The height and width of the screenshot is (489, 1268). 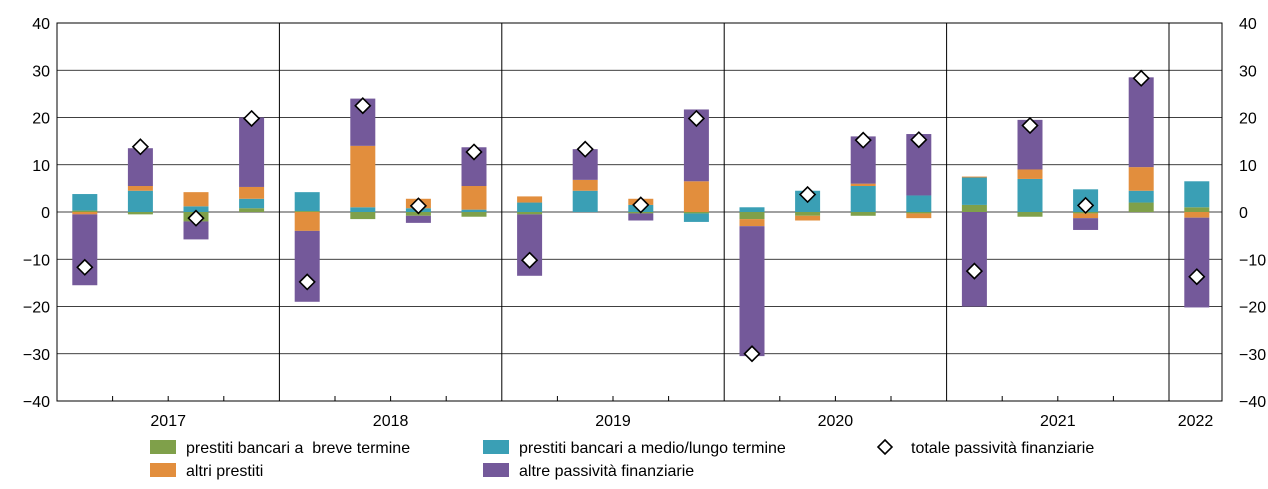 What do you see at coordinates (163, 447) in the screenshot?
I see `legend-swatch-short` at bounding box center [163, 447].